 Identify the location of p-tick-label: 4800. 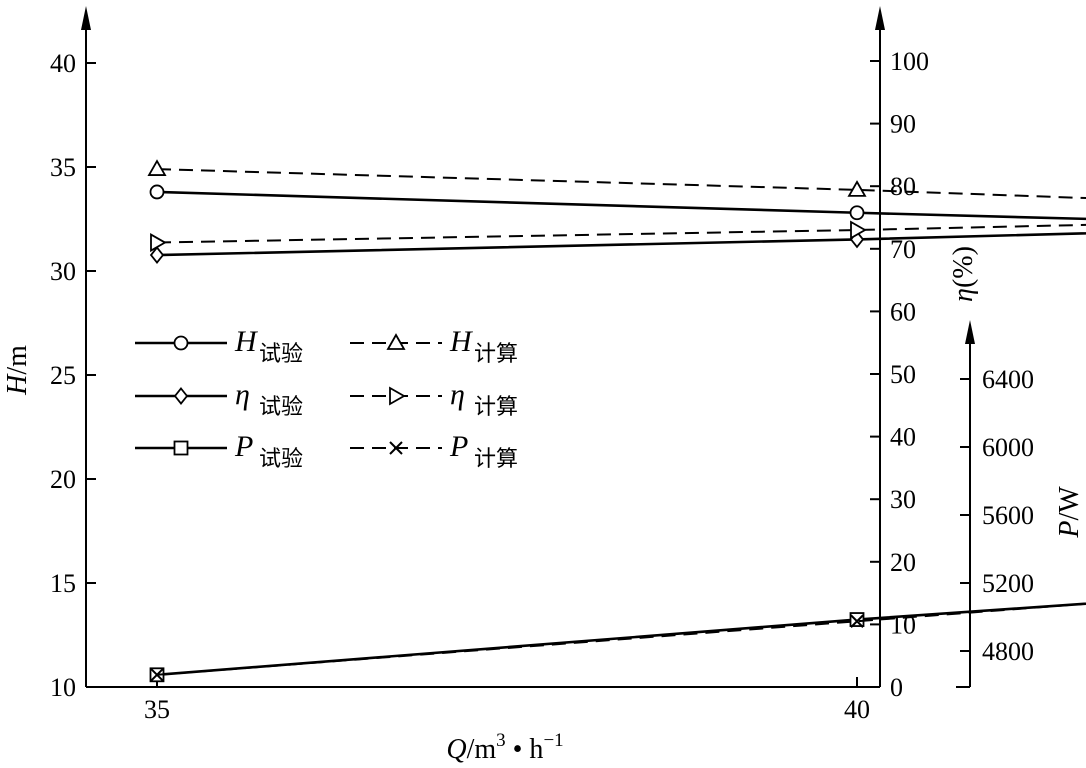
(1008, 651).